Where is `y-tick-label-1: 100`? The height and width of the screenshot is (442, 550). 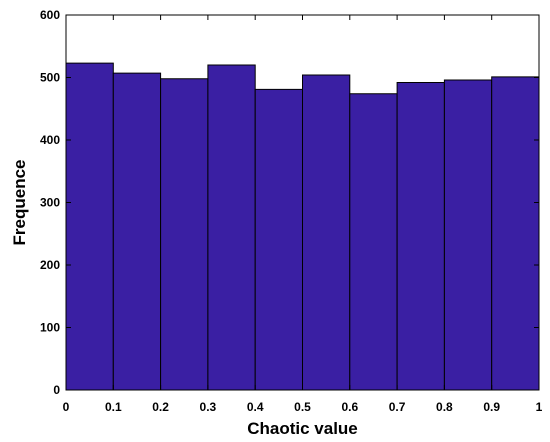 y-tick-label-1: 100 is located at coordinates (50, 328).